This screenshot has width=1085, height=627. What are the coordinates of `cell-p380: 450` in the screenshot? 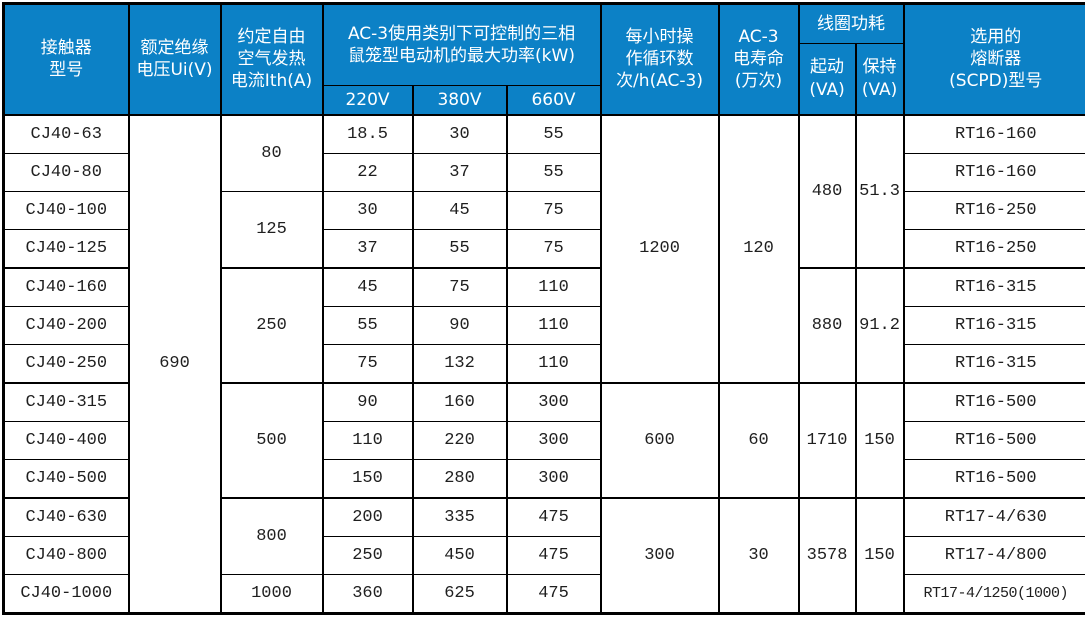 It's located at (459, 555).